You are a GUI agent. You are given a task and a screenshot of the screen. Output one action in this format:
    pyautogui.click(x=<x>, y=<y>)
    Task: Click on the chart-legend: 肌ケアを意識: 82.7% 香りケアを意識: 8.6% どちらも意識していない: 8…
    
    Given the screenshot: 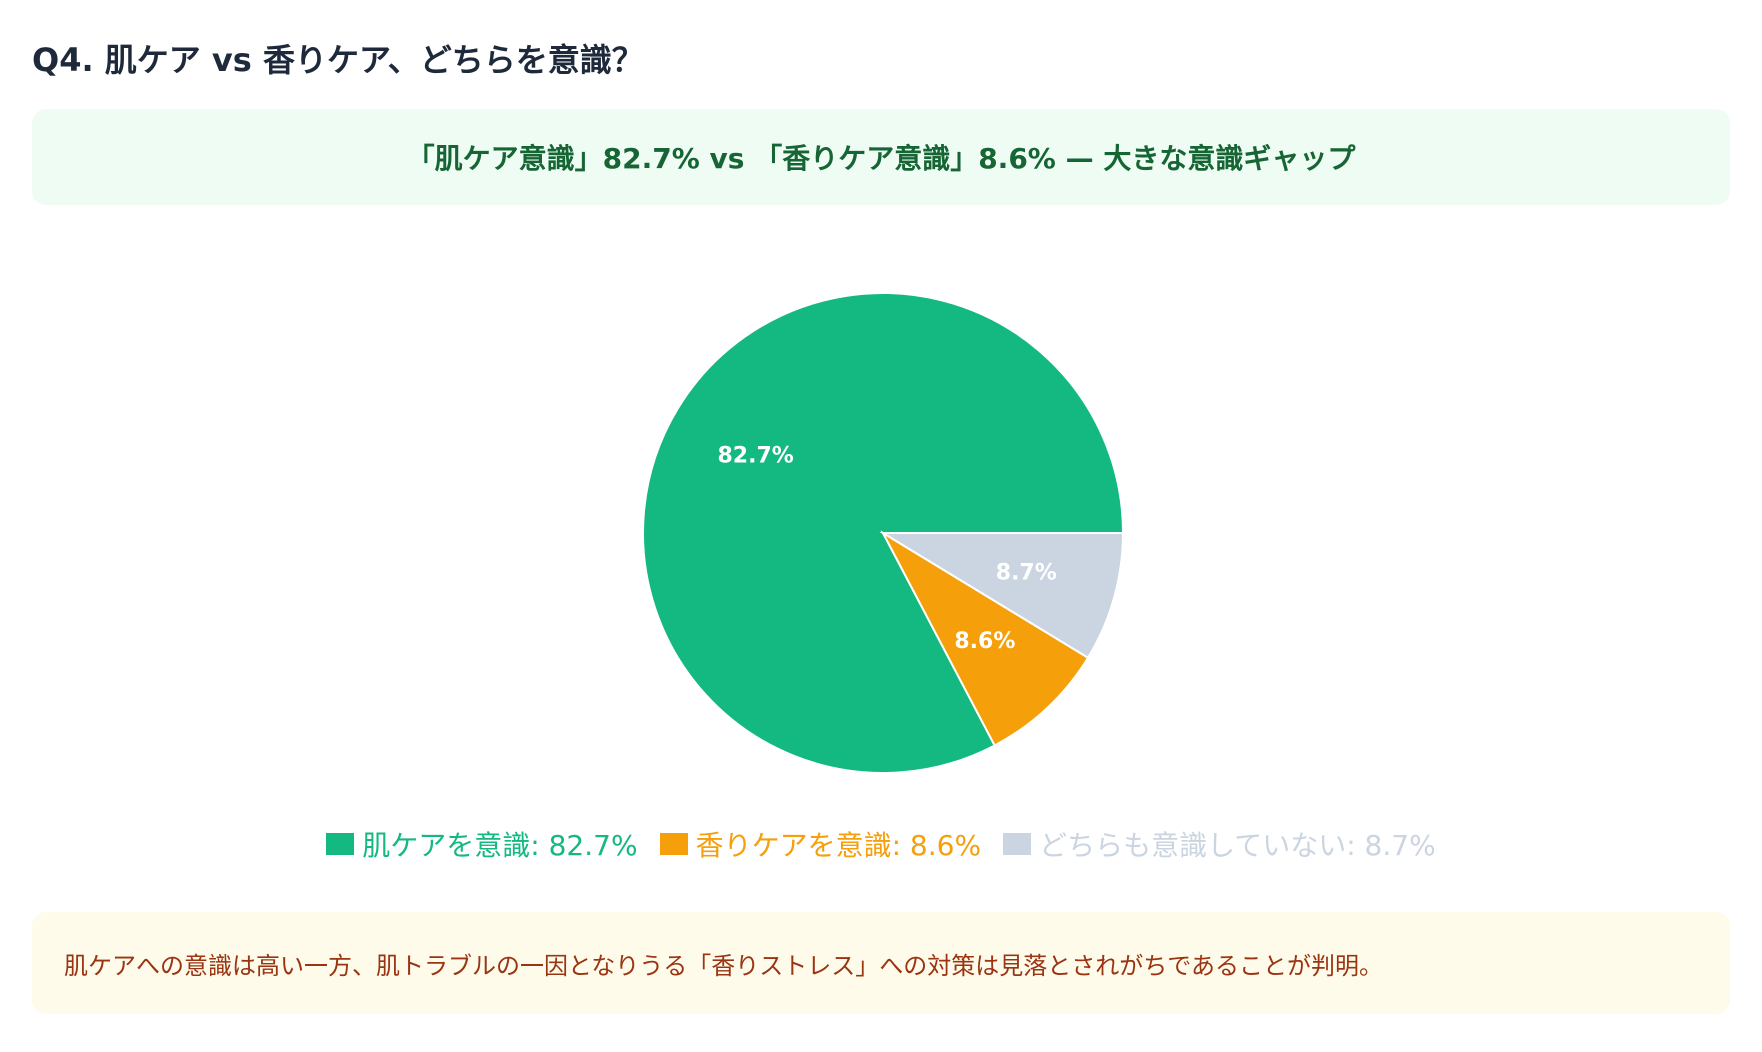 What is the action you would take?
    pyautogui.click(x=881, y=844)
    